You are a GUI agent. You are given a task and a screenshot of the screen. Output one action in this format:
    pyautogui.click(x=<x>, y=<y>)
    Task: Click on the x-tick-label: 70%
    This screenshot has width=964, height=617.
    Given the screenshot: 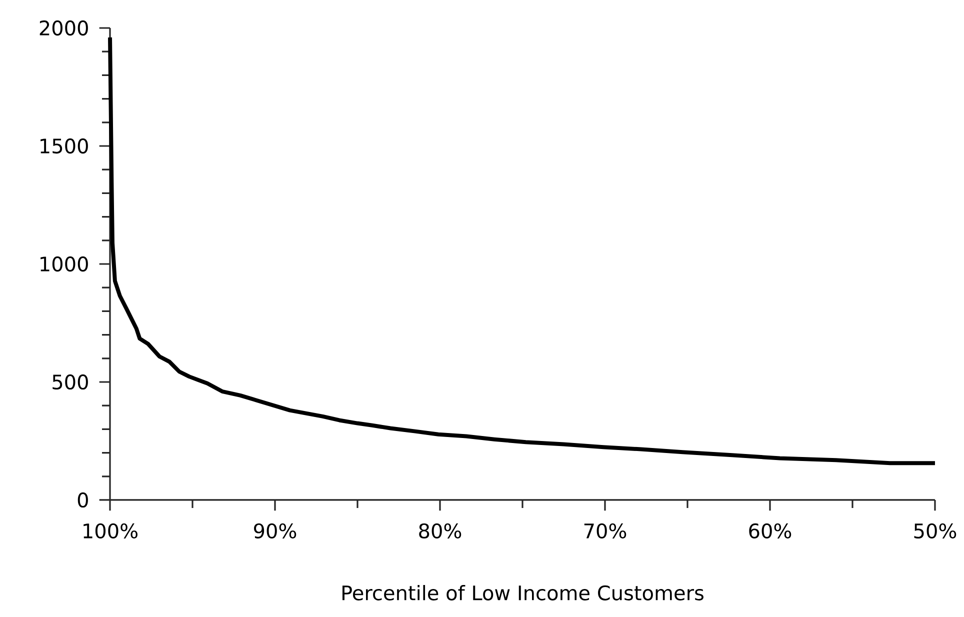 What is the action you would take?
    pyautogui.click(x=605, y=530)
    